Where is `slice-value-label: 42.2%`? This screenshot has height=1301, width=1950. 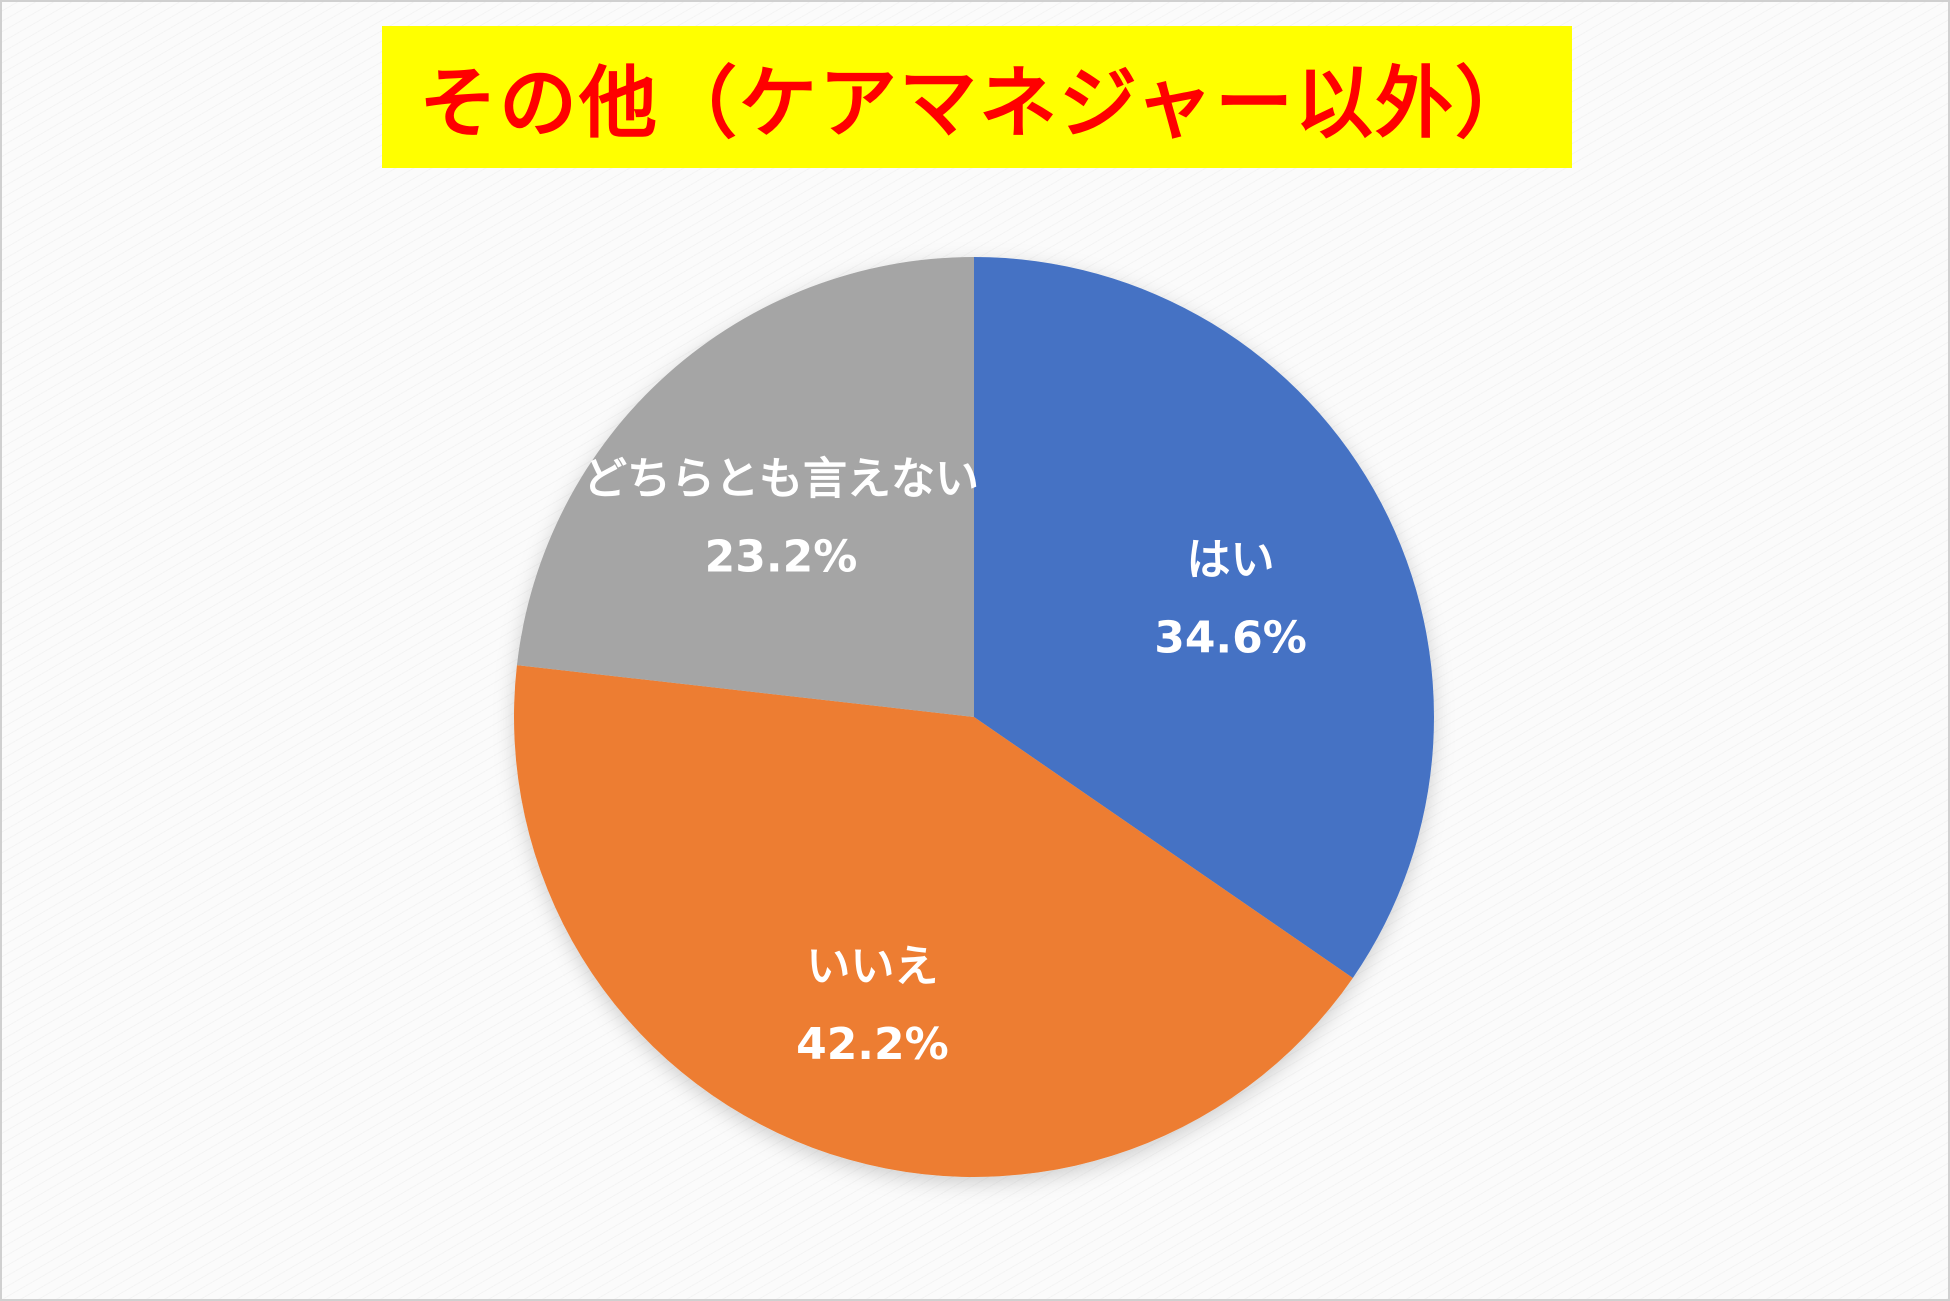 slice-value-label: 42.2% is located at coordinates (872, 1044).